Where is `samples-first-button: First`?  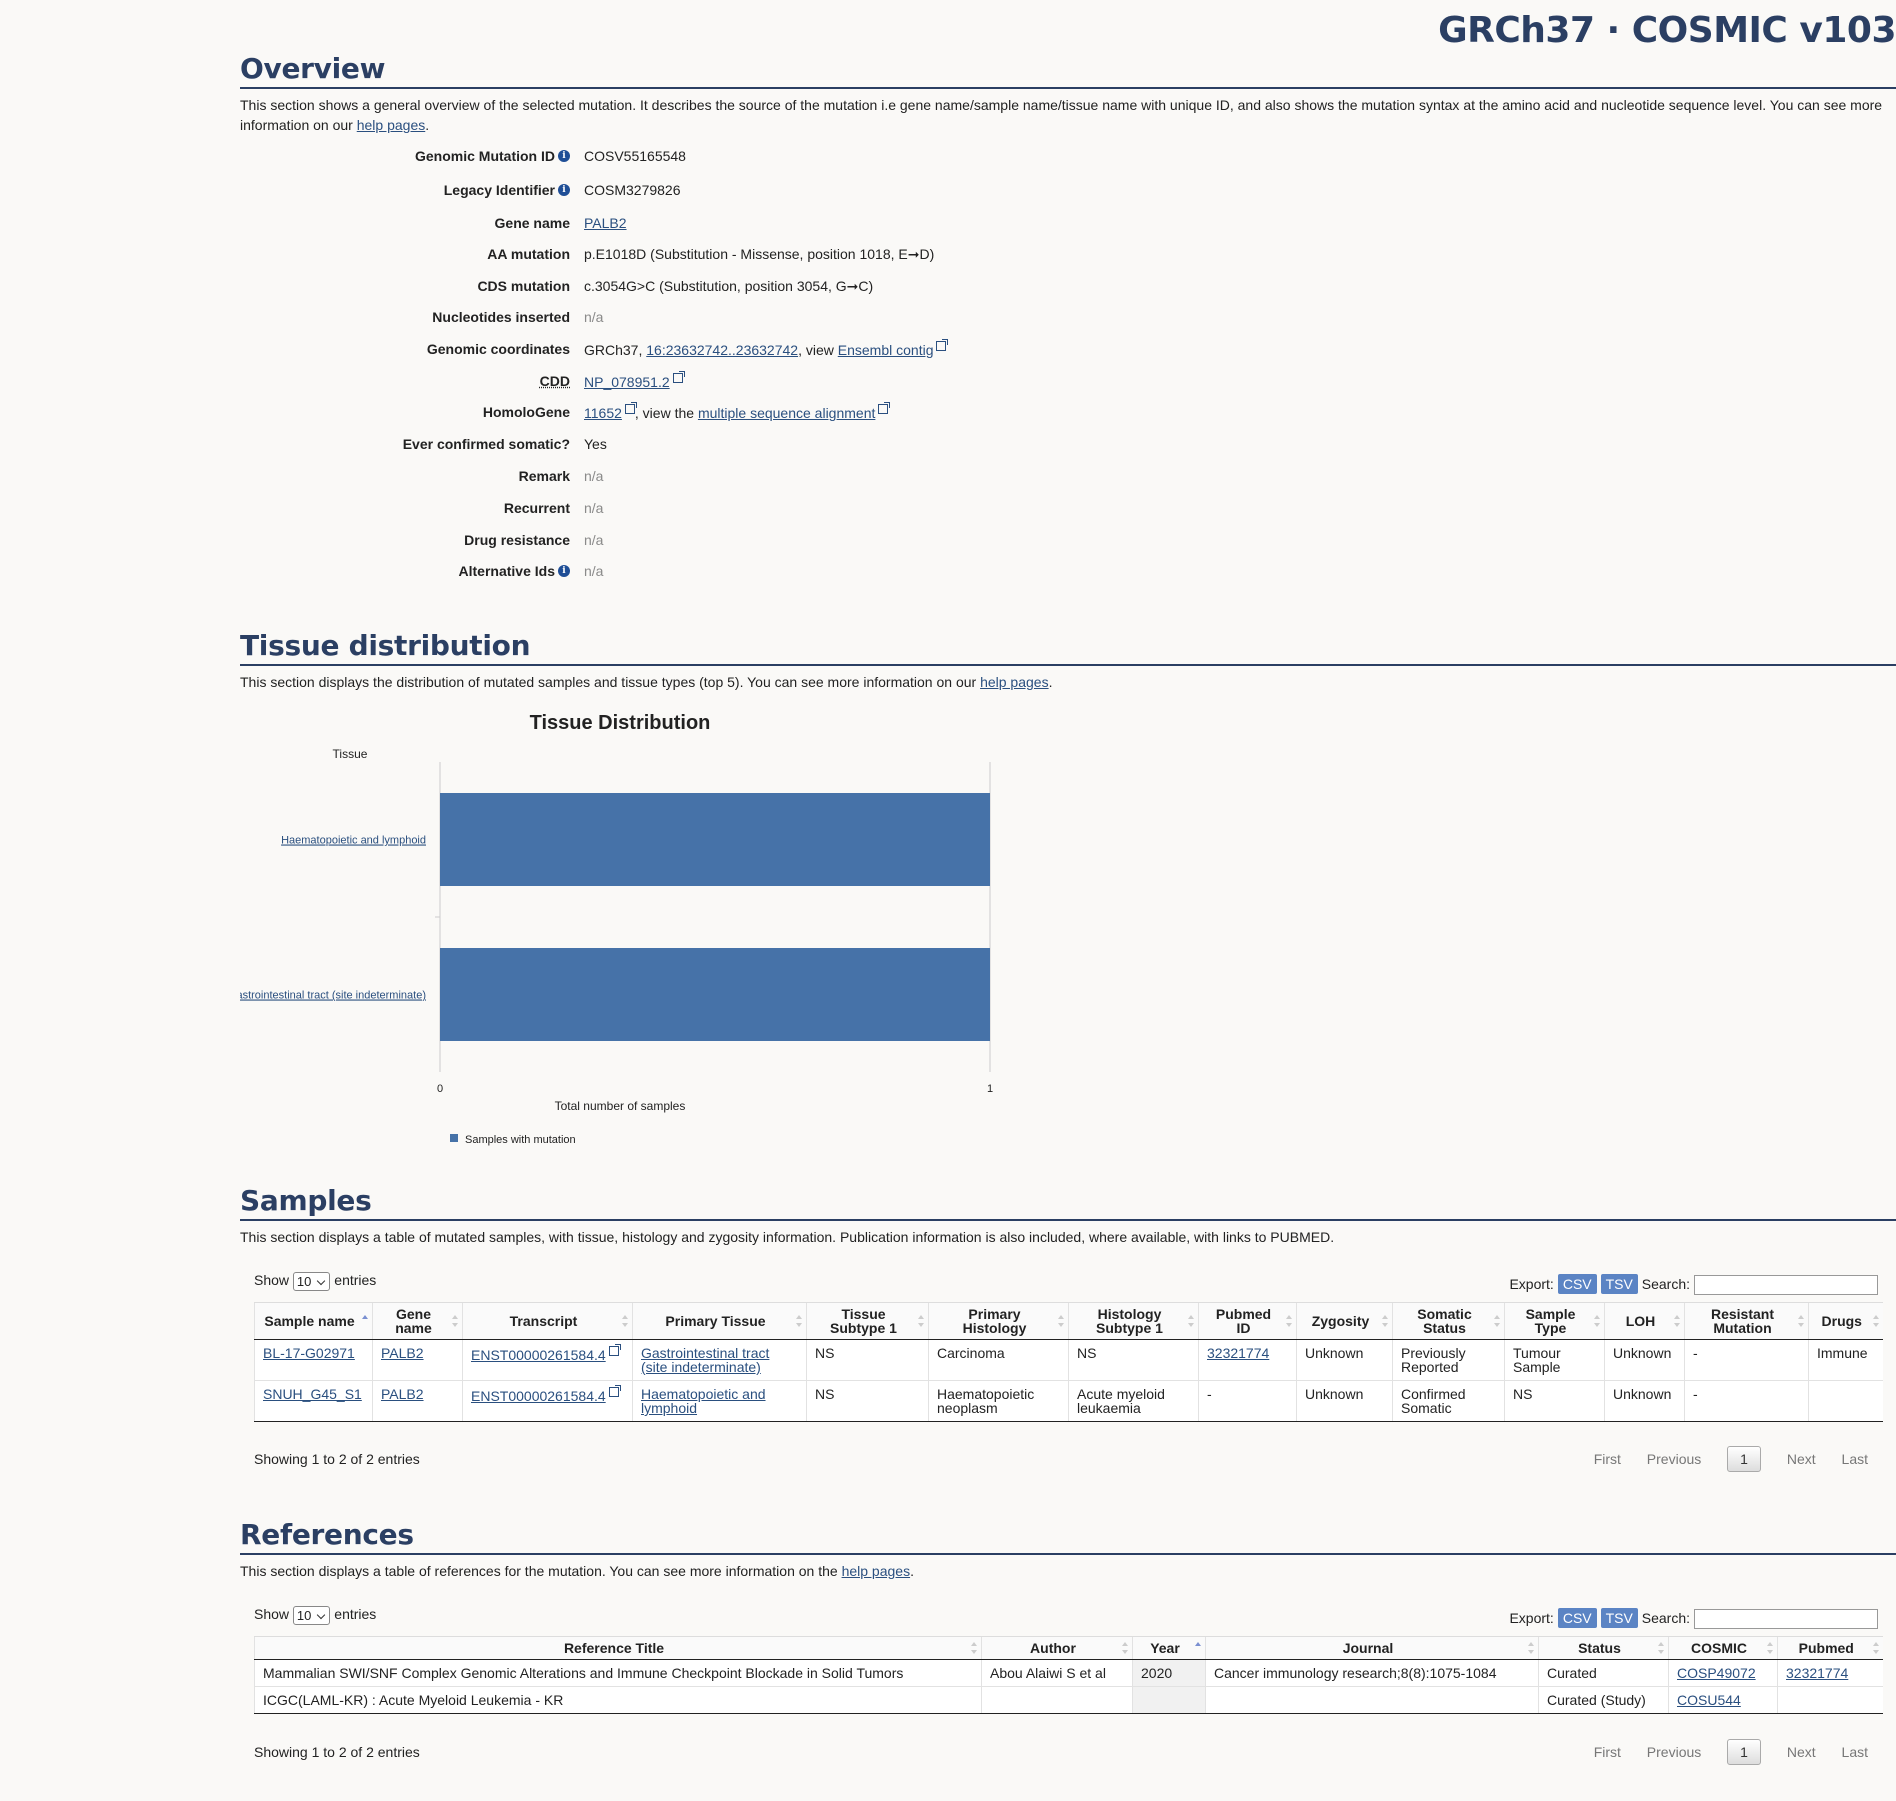 samples-first-button: First is located at coordinates (1607, 1459).